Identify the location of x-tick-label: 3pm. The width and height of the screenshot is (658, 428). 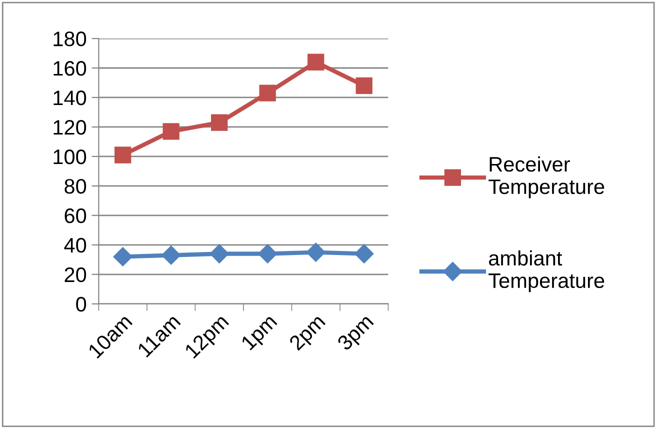
(356, 334).